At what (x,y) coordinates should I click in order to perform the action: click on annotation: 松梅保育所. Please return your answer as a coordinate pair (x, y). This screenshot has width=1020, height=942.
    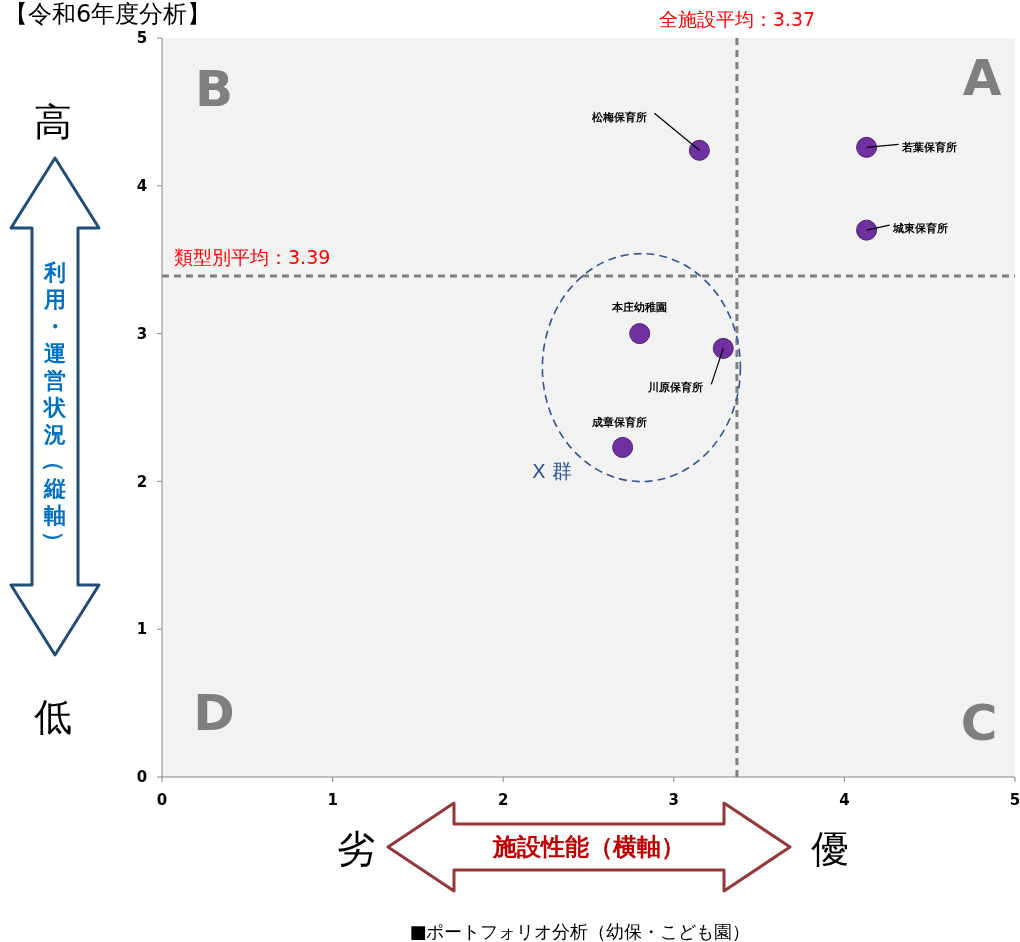
    Looking at the image, I should click on (618, 118).